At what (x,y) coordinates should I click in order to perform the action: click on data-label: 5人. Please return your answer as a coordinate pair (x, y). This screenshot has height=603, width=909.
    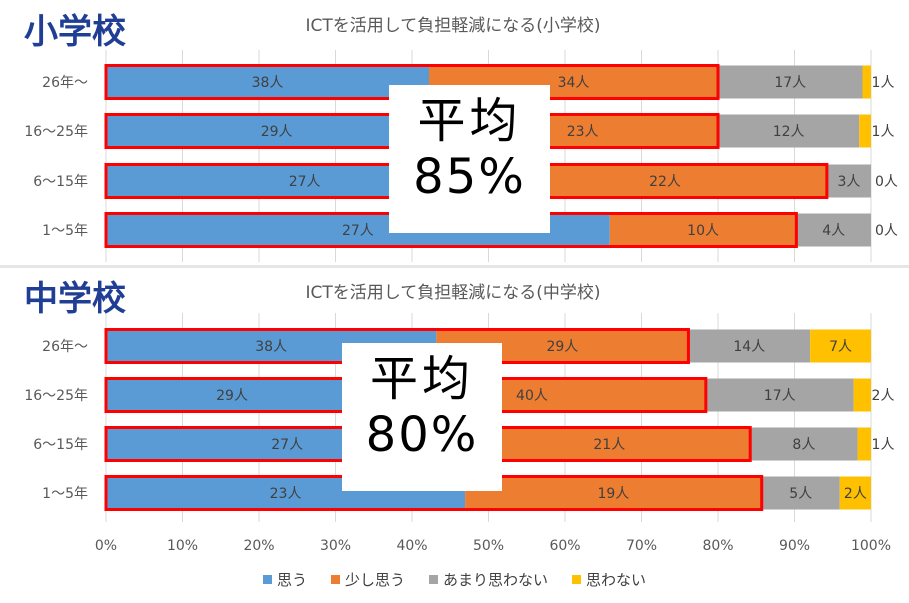
    Looking at the image, I should click on (800, 494).